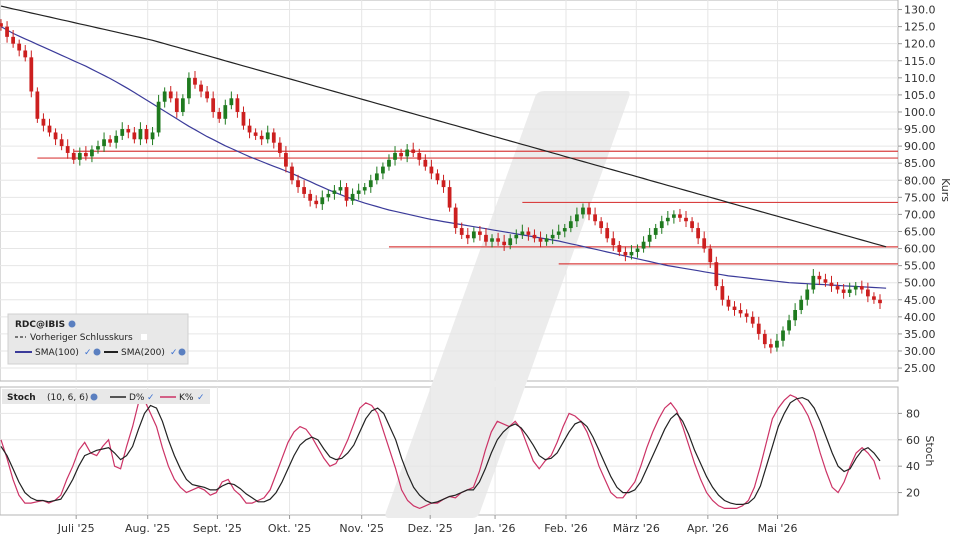 Image resolution: width=960 pixels, height=540 pixels. What do you see at coordinates (920, 78) in the screenshot?
I see `price-tick-label: 110.0` at bounding box center [920, 78].